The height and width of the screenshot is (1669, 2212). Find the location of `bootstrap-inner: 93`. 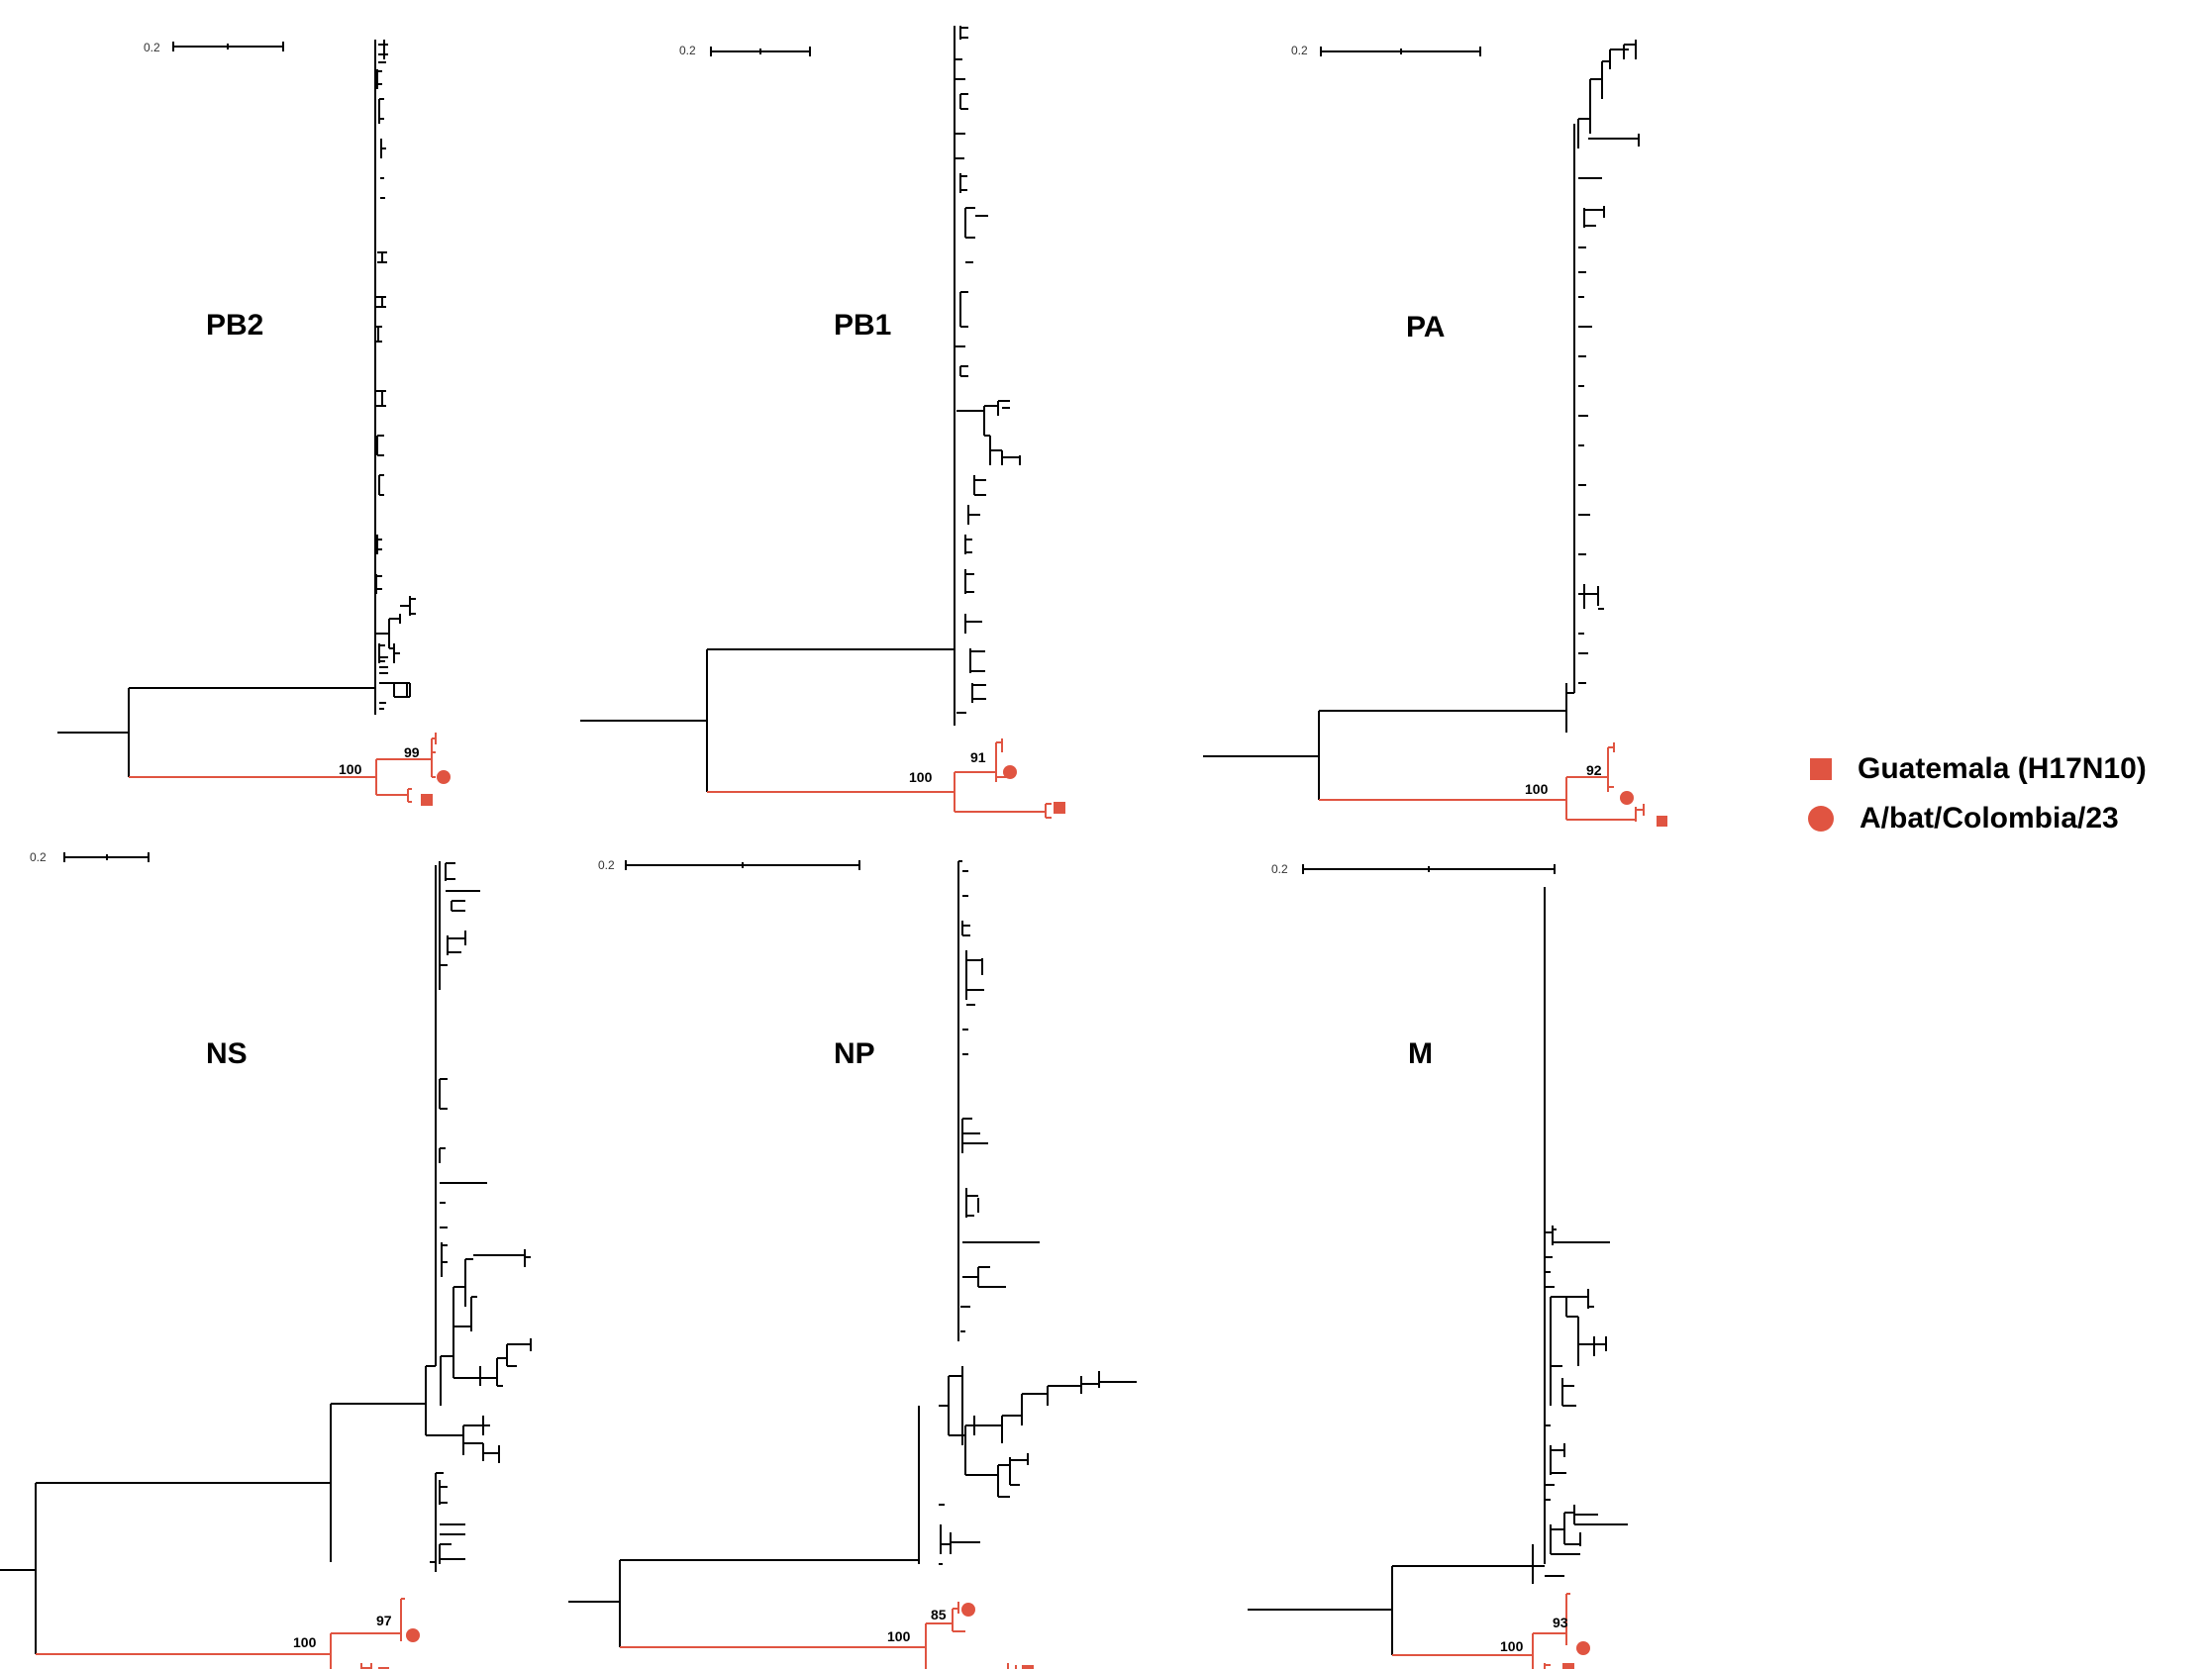

bootstrap-inner: 93 is located at coordinates (1560, 1622).